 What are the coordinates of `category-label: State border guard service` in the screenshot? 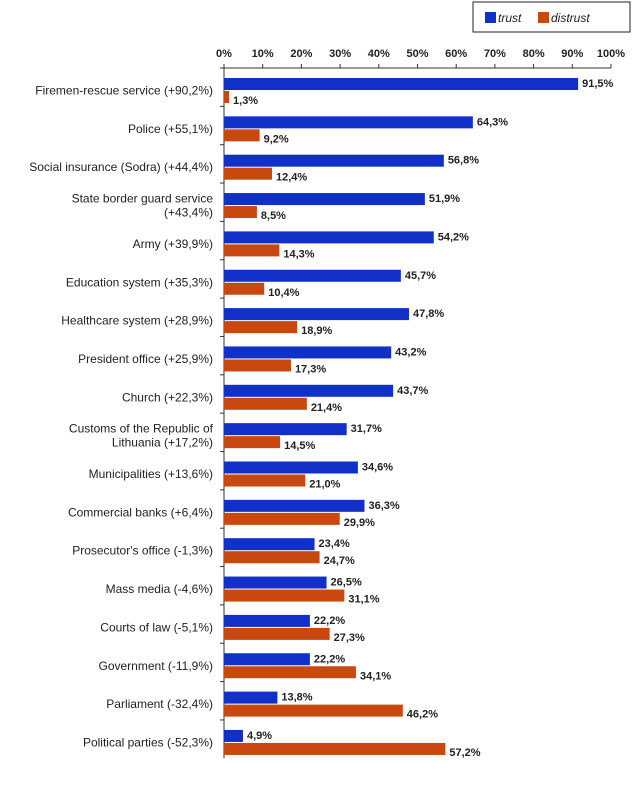 It's located at (143, 199).